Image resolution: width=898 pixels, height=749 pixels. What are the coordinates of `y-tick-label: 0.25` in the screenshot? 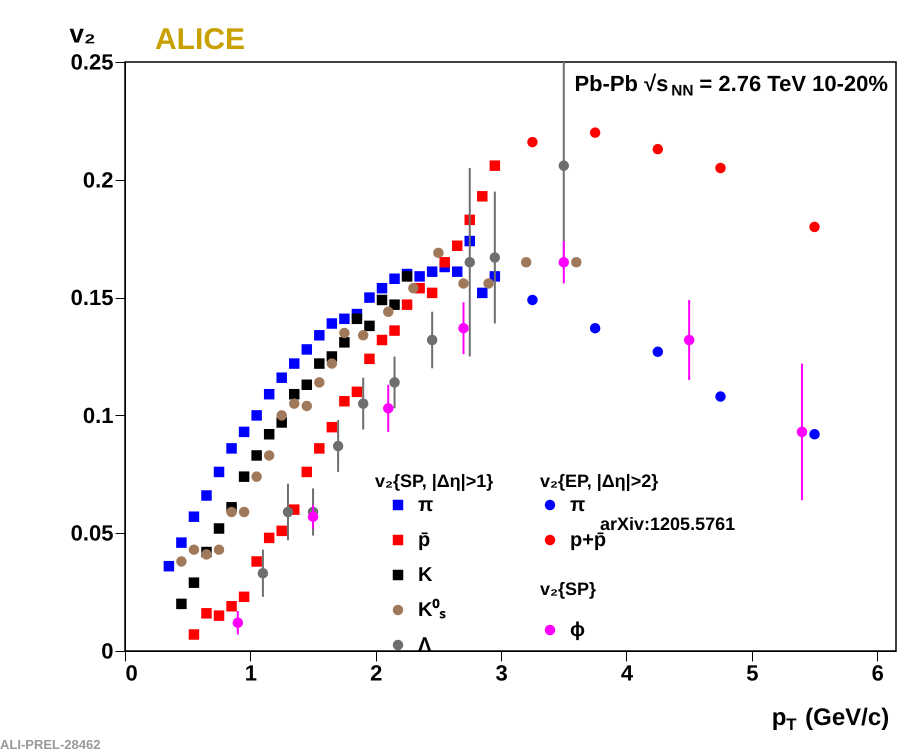 It's located at (92, 62).